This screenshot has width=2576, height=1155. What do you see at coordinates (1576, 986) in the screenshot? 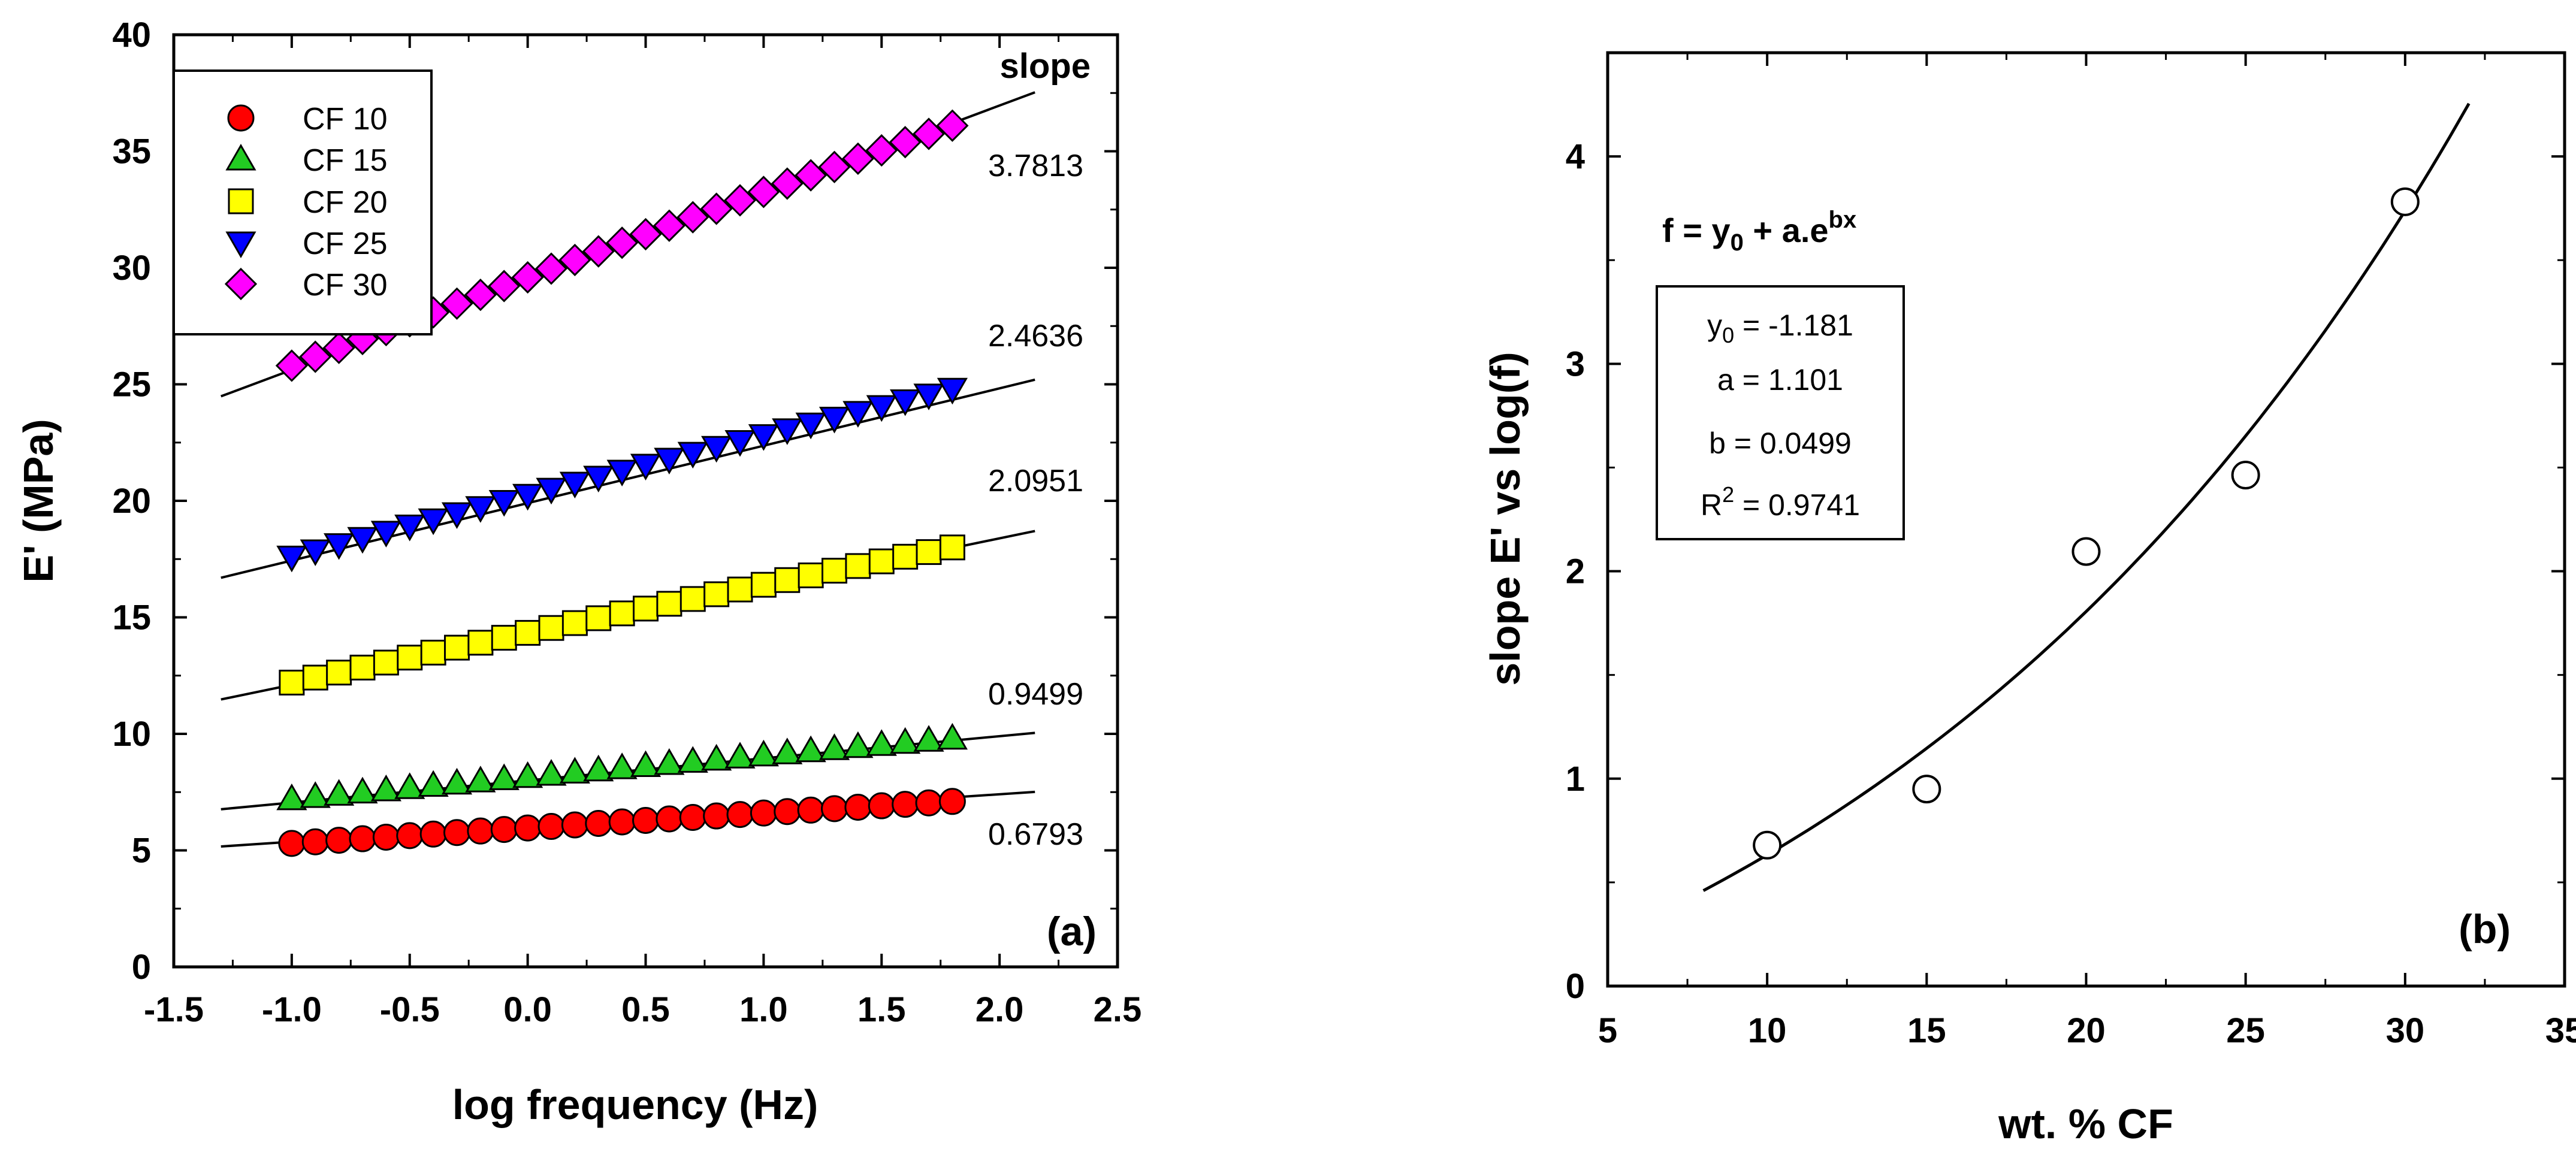
I see `y-tick-label: 0` at bounding box center [1576, 986].